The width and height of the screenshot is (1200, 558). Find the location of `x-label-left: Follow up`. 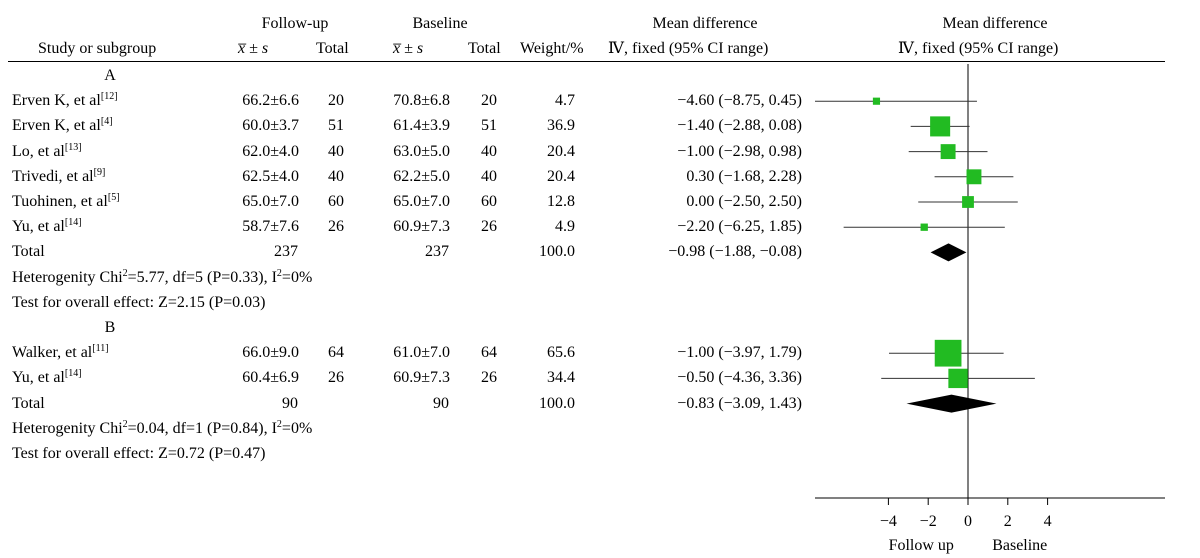

x-label-left: Follow up is located at coordinates (921, 545).